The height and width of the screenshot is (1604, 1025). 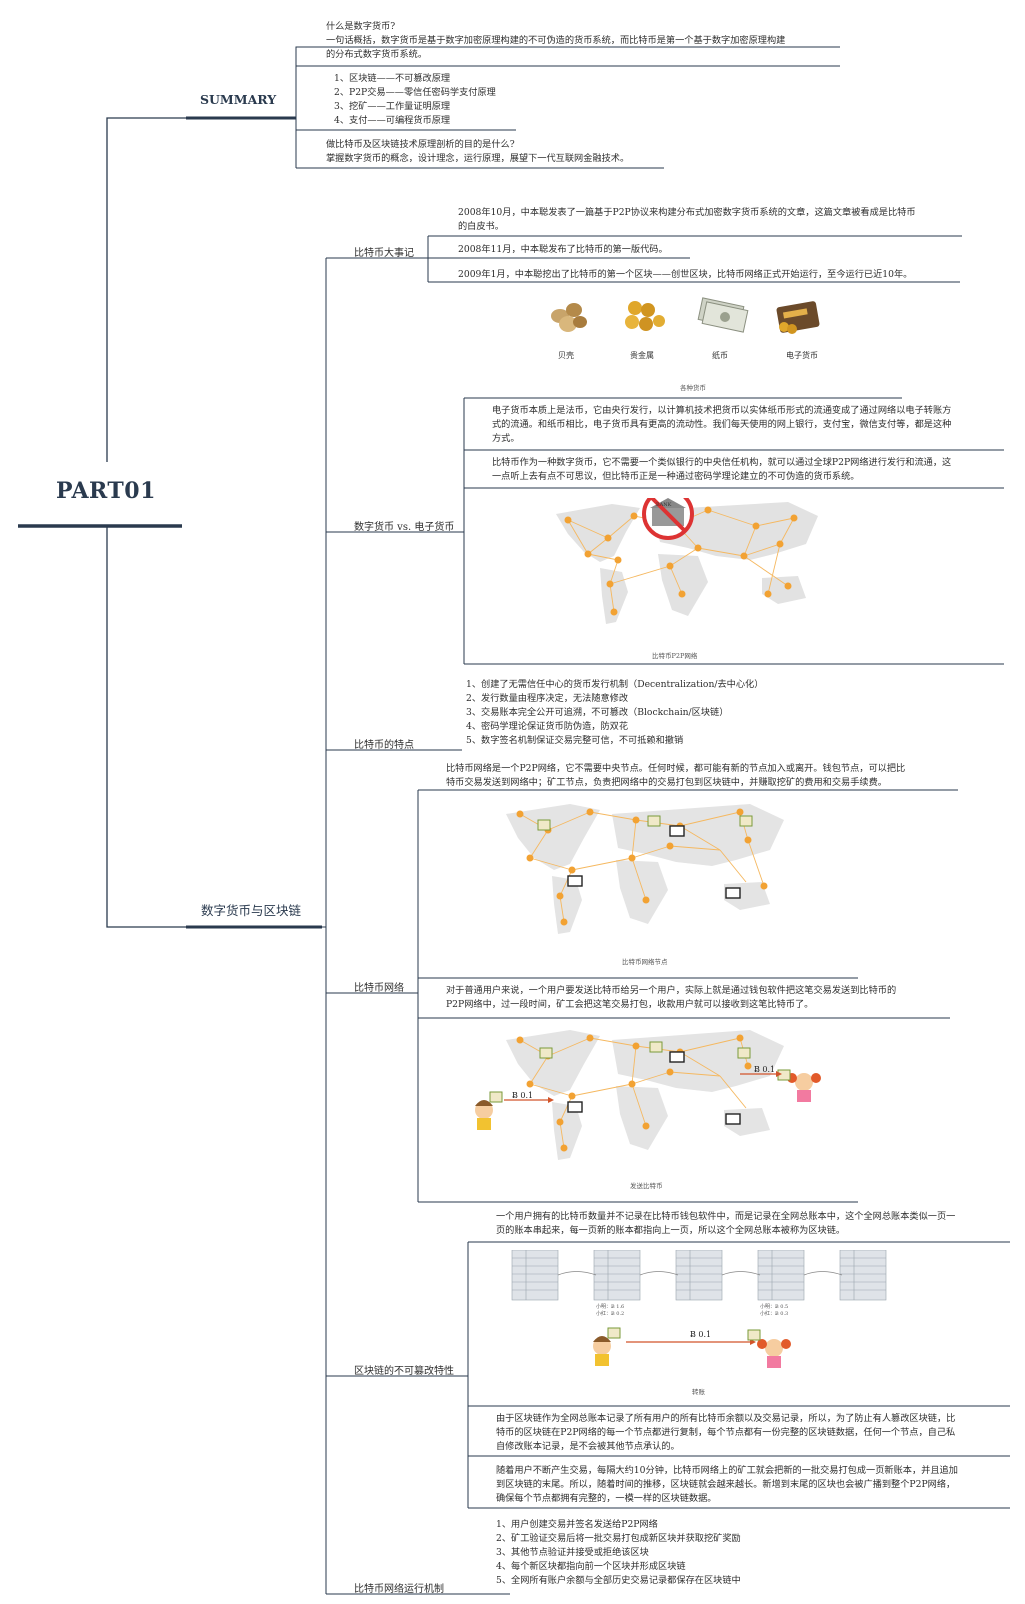 What do you see at coordinates (699, 1309) in the screenshot?
I see `blockchain-diagram` at bounding box center [699, 1309].